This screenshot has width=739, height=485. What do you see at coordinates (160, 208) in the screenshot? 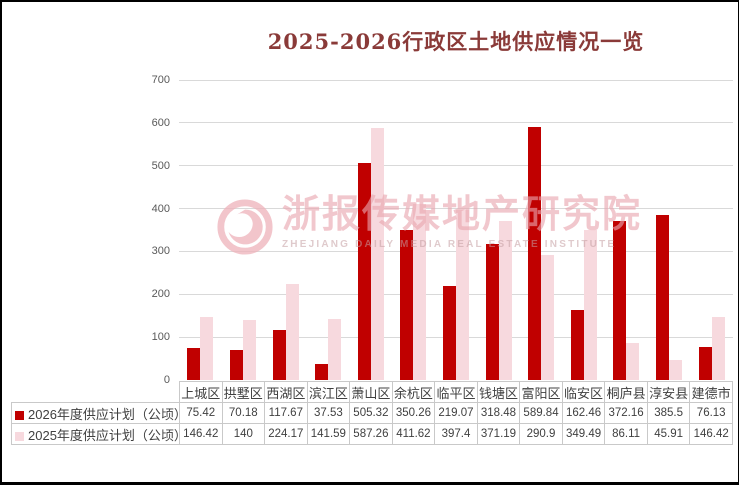
I see `y-tick-label-400: 400` at bounding box center [160, 208].